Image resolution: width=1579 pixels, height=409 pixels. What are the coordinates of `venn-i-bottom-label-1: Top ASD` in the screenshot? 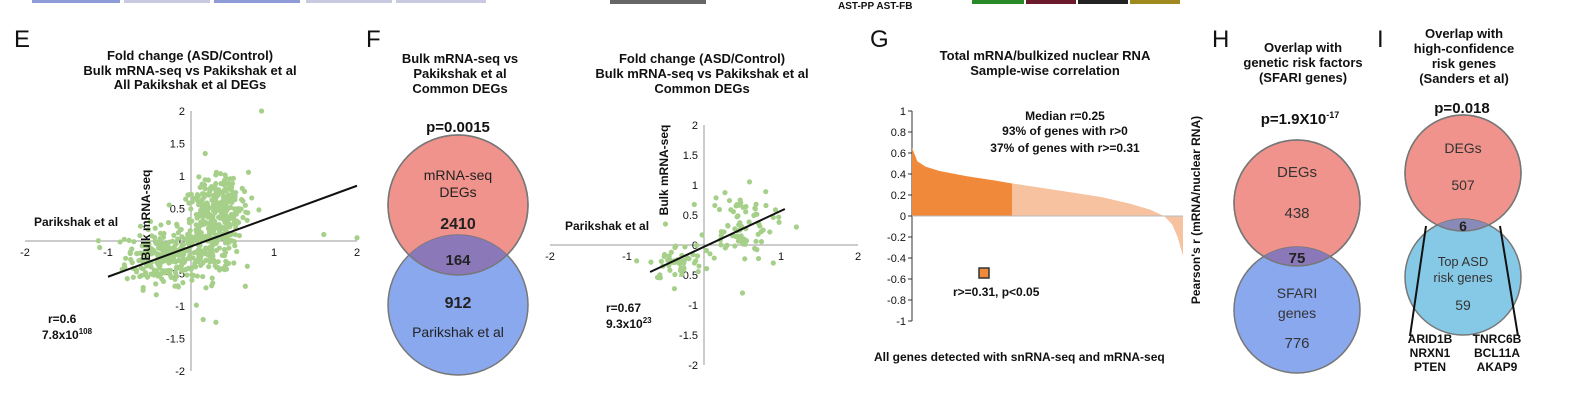 It's located at (1463, 261).